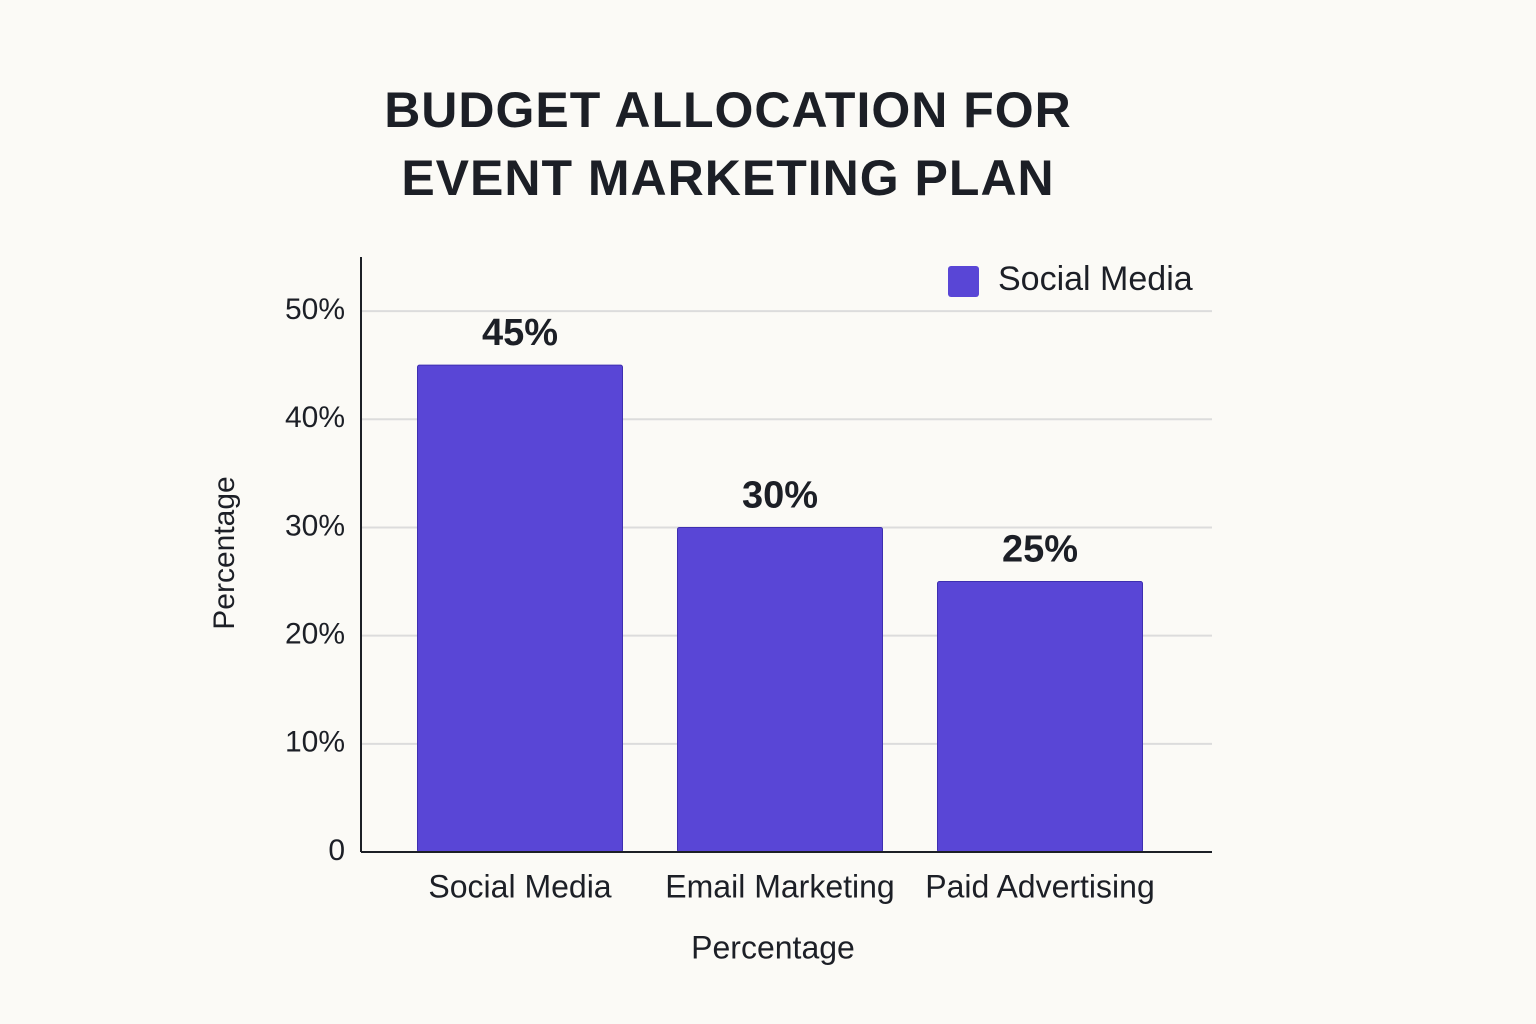 This screenshot has height=1024, width=1536. What do you see at coordinates (1039, 886) in the screenshot?
I see `x-tick-label: Paid Advertising` at bounding box center [1039, 886].